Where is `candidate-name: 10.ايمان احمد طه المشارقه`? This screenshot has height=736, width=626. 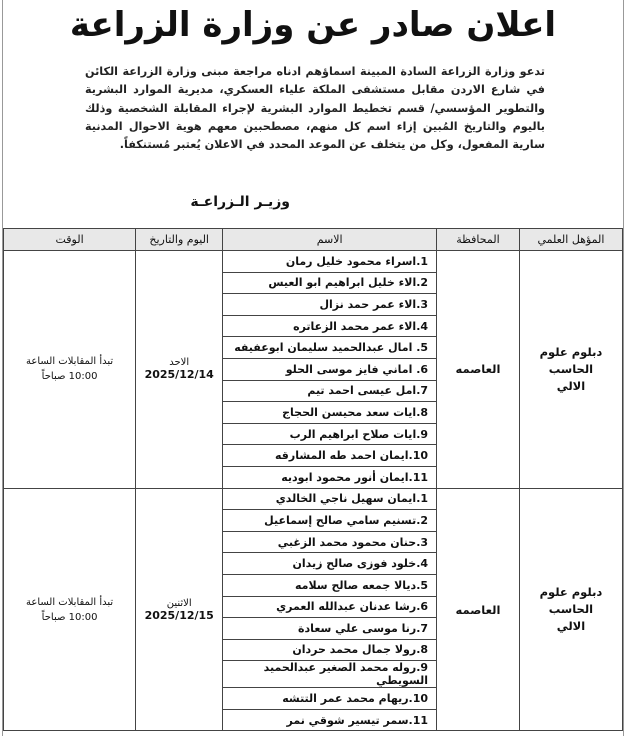
candidate-name: 10.ايمان احمد طه المشارقه is located at coordinates (330, 455).